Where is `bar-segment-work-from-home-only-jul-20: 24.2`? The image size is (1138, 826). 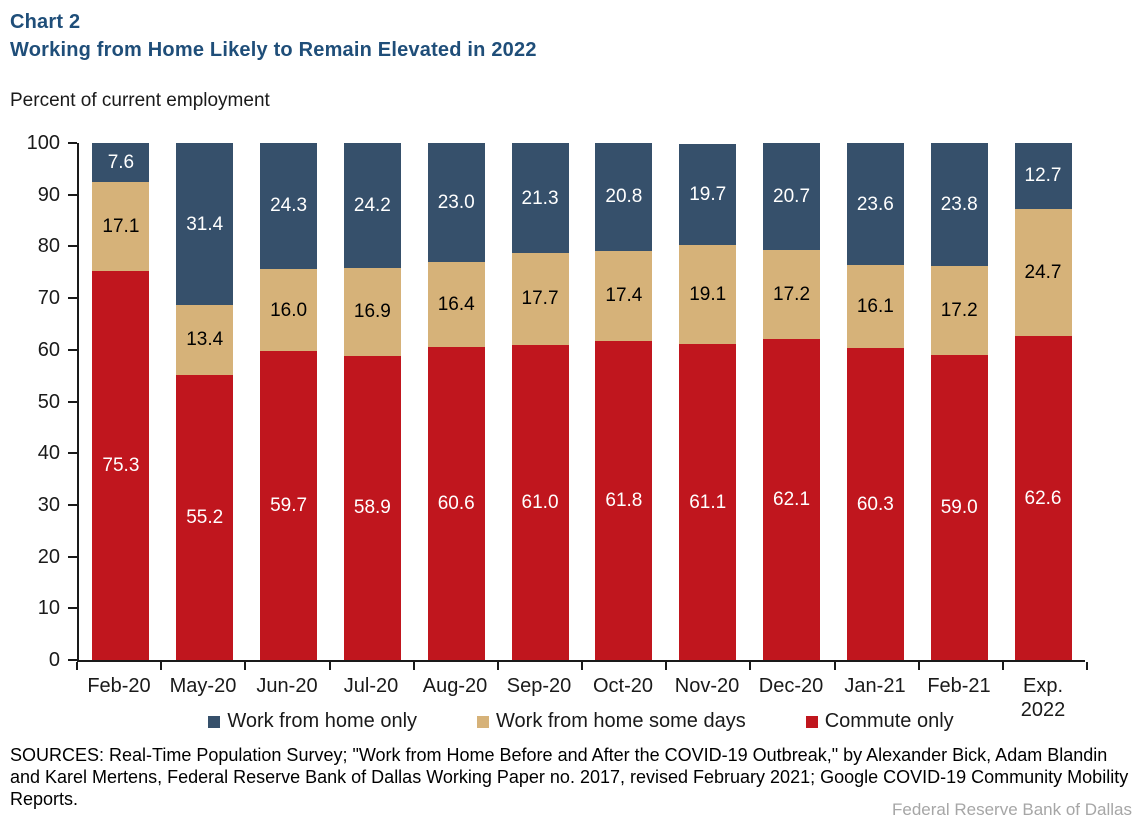
bar-segment-work-from-home-only-jul-20: 24.2 is located at coordinates (372, 206).